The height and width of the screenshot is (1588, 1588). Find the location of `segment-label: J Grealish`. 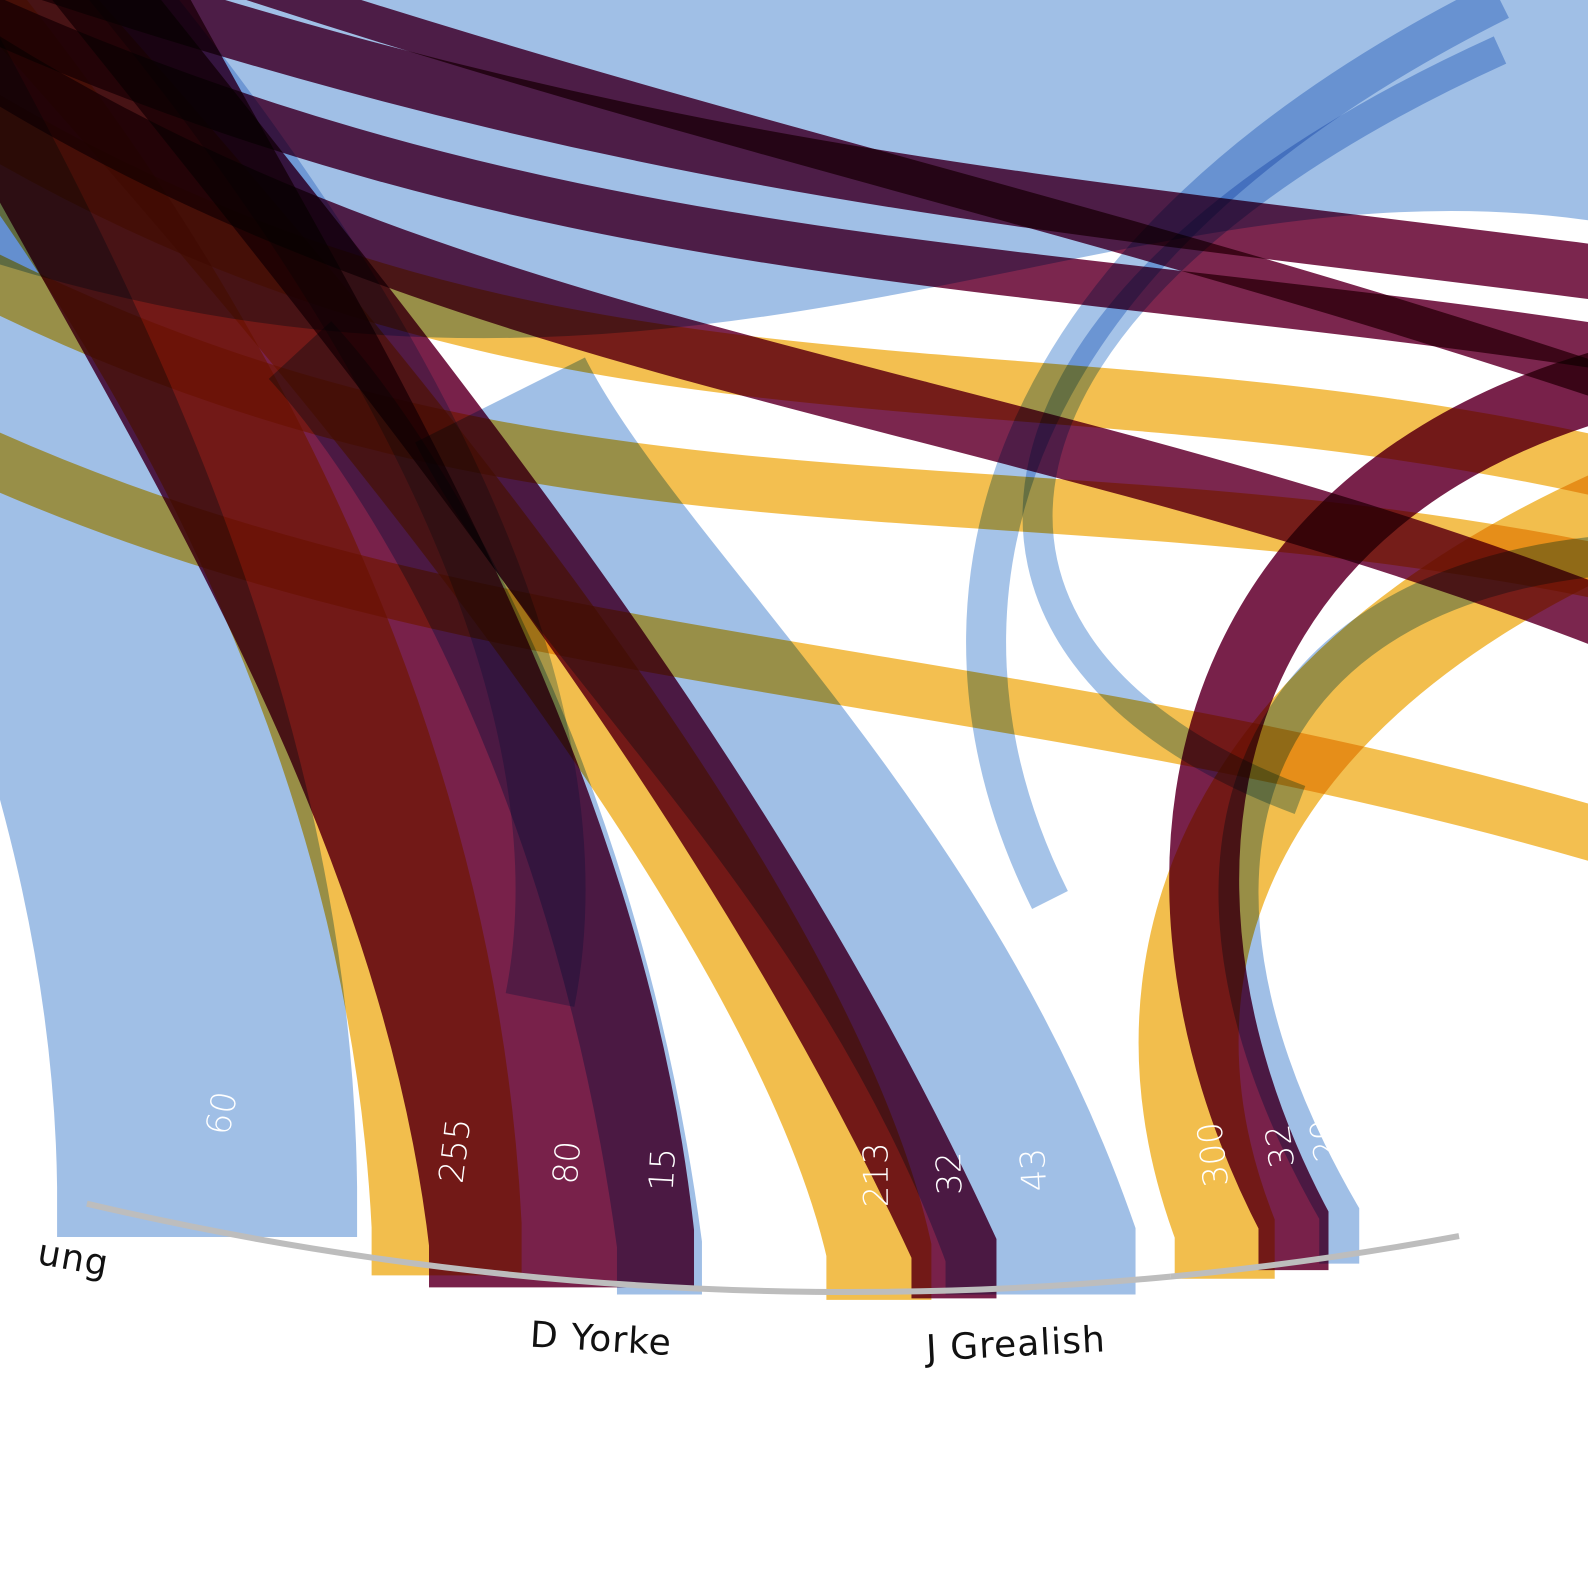

segment-label: J Grealish is located at coordinates (1015, 1344).